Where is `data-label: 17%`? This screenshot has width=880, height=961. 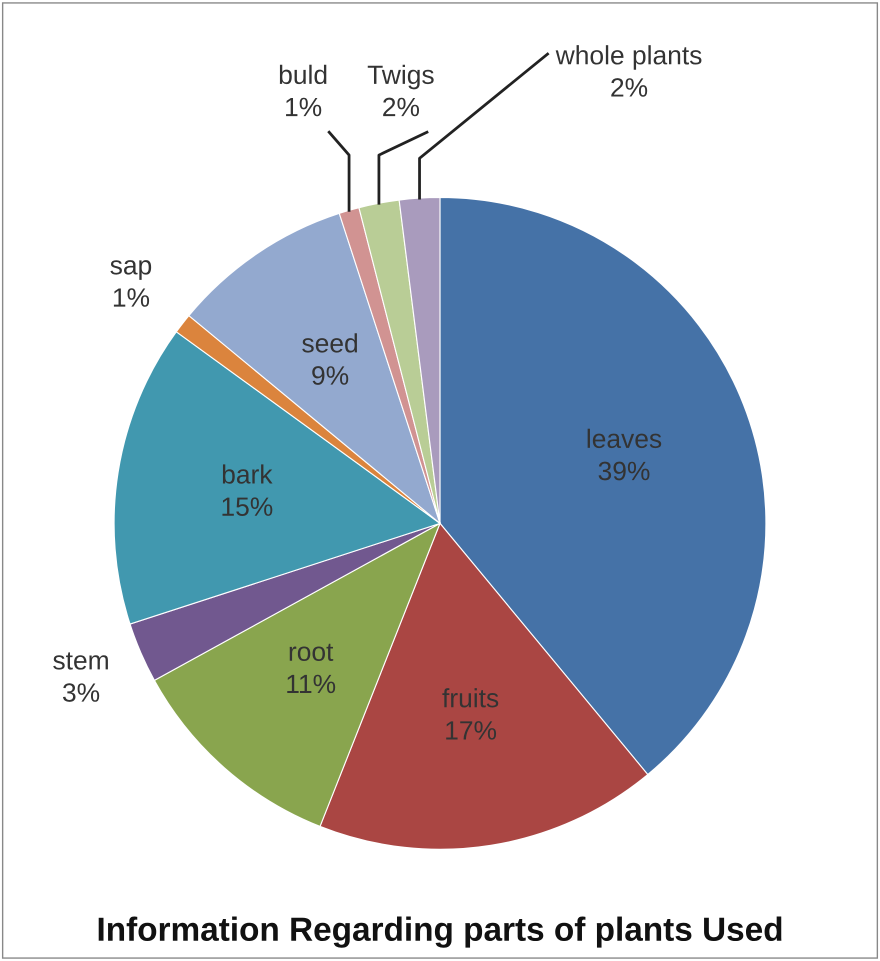
data-label: 17% is located at coordinates (471, 730).